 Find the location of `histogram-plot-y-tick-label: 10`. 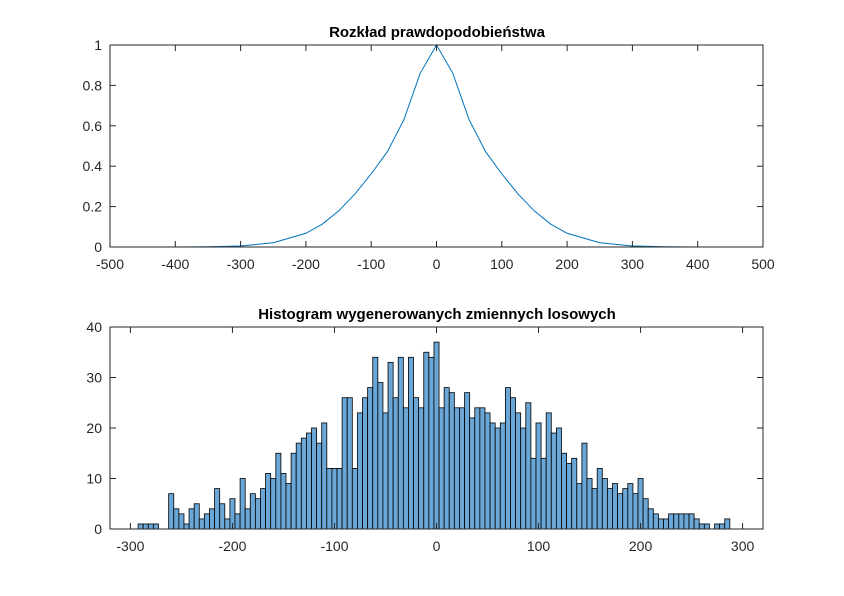

histogram-plot-y-tick-label: 10 is located at coordinates (94, 479).